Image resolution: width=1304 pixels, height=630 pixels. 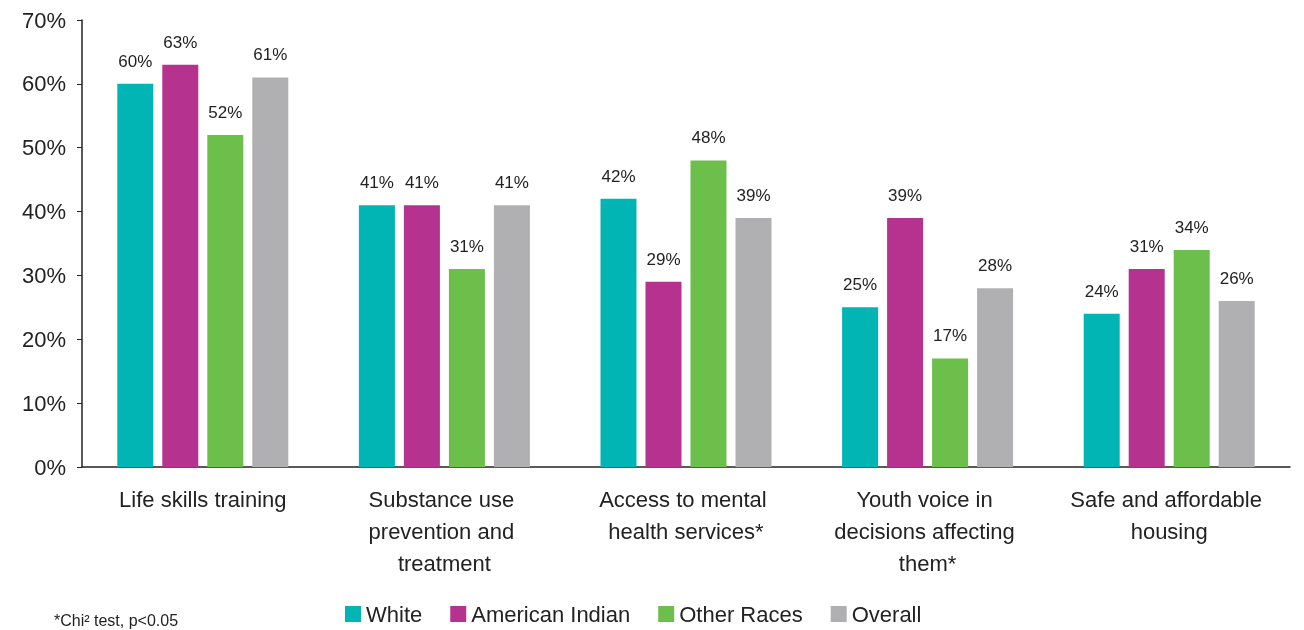 What do you see at coordinates (203, 499) in the screenshot?
I see `x-tick-label: Life skills training` at bounding box center [203, 499].